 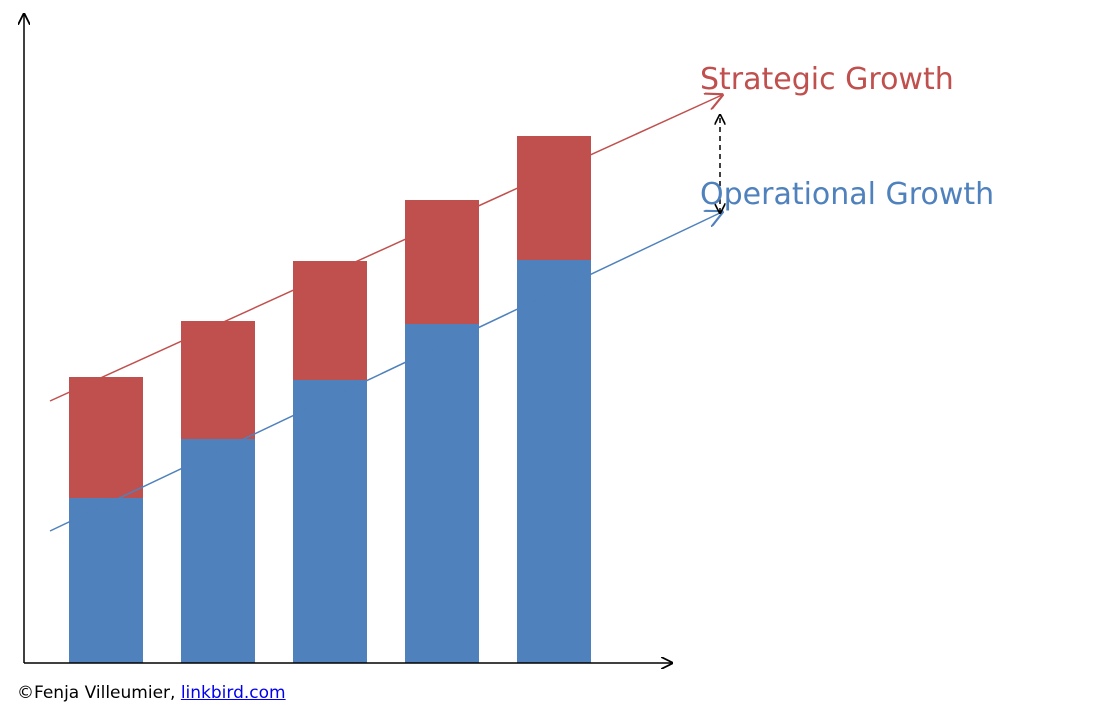 I want to click on operational-growth-label: Operational Growth, so click(x=847, y=194).